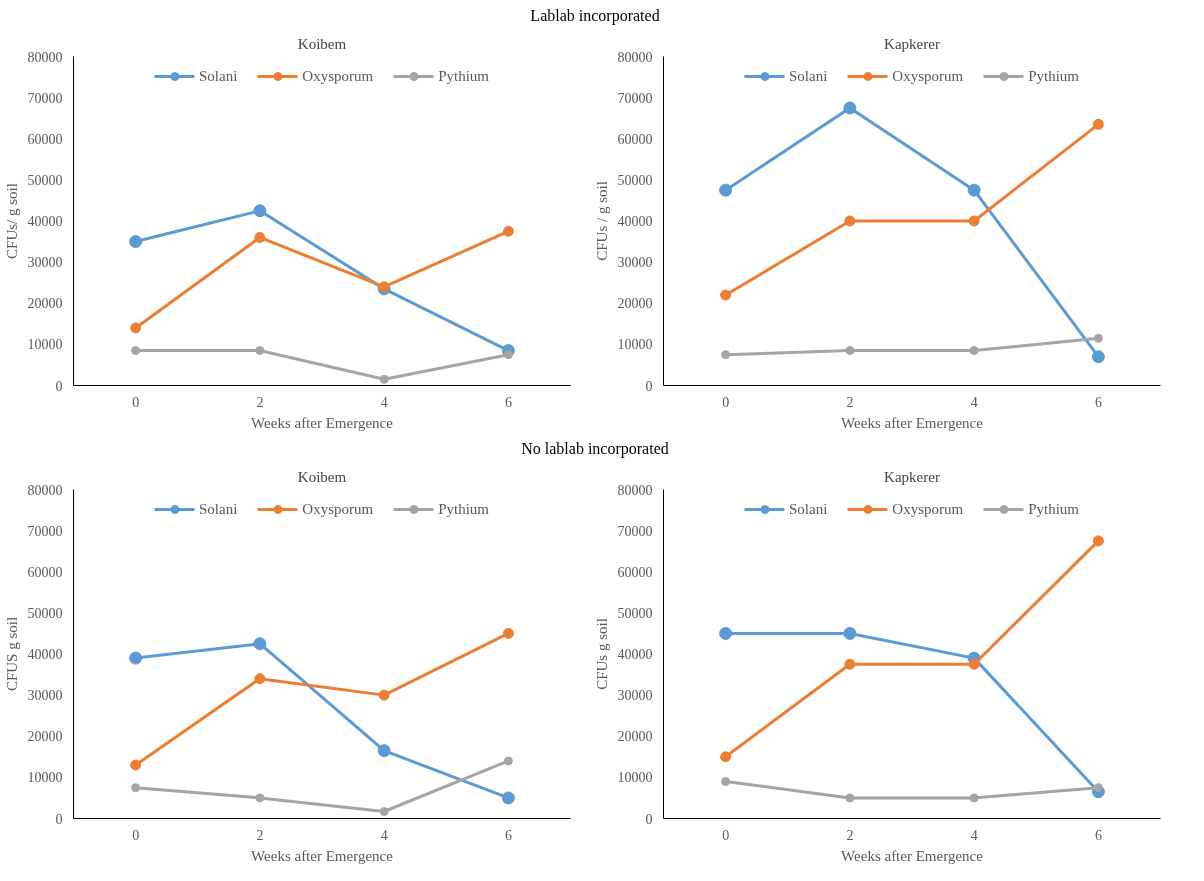 This screenshot has height=881, width=1204. I want to click on y-axis-title: CFUs / g soil, so click(601, 221).